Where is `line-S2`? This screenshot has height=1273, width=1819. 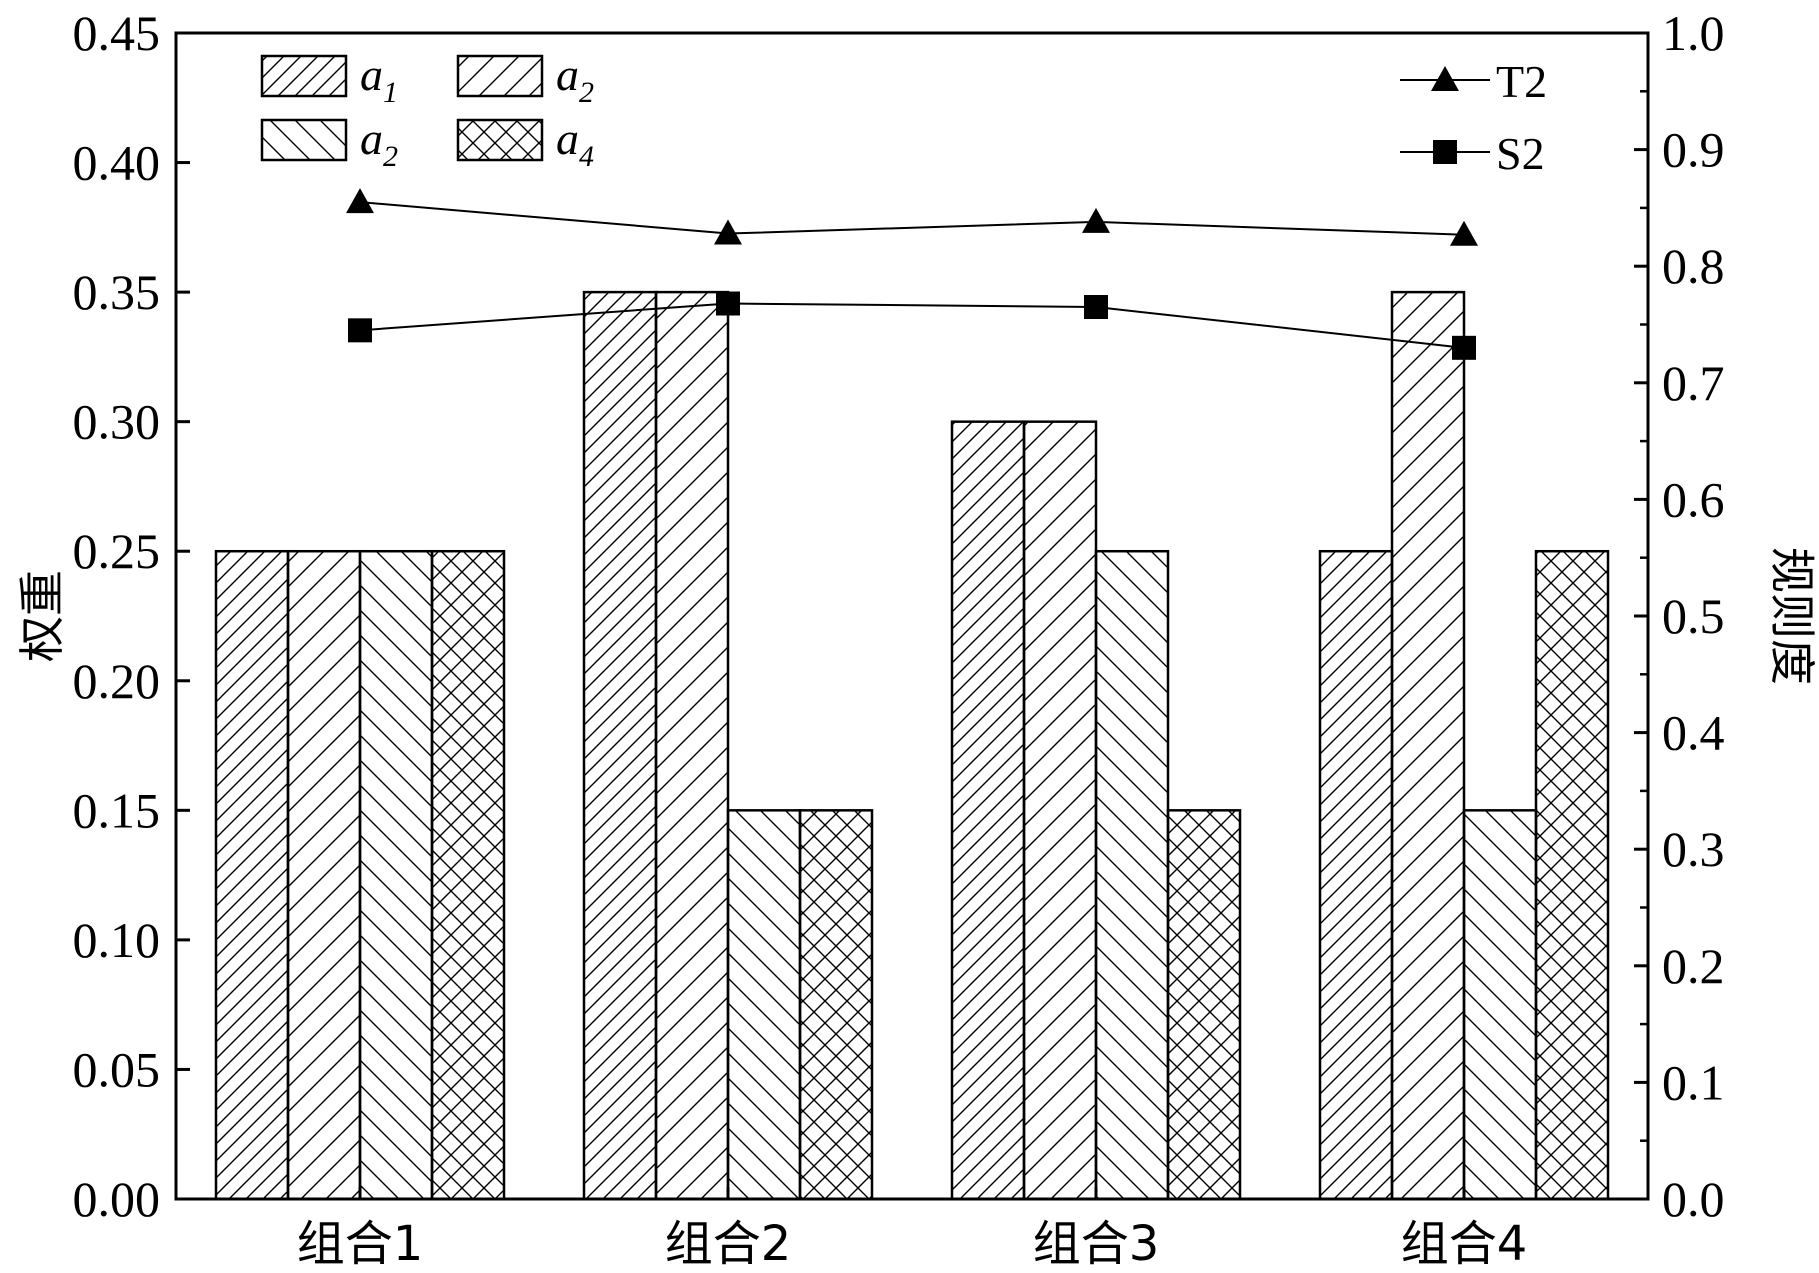 line-S2 is located at coordinates (912, 325).